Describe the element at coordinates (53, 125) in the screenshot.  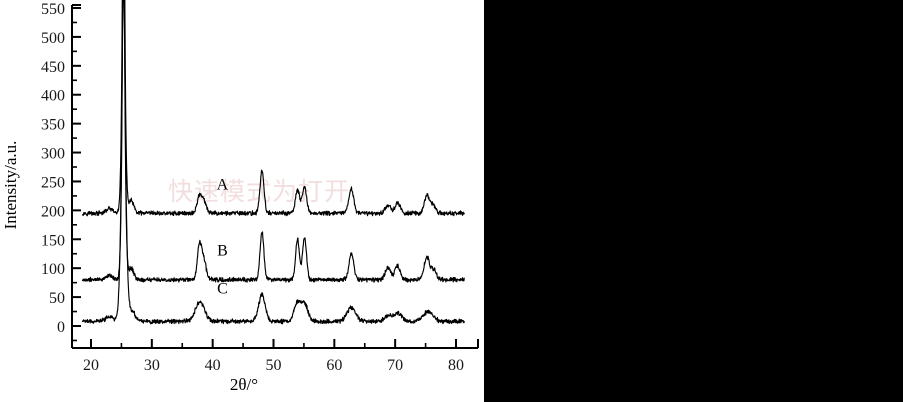
I see `y-tick-label: 350` at that location.